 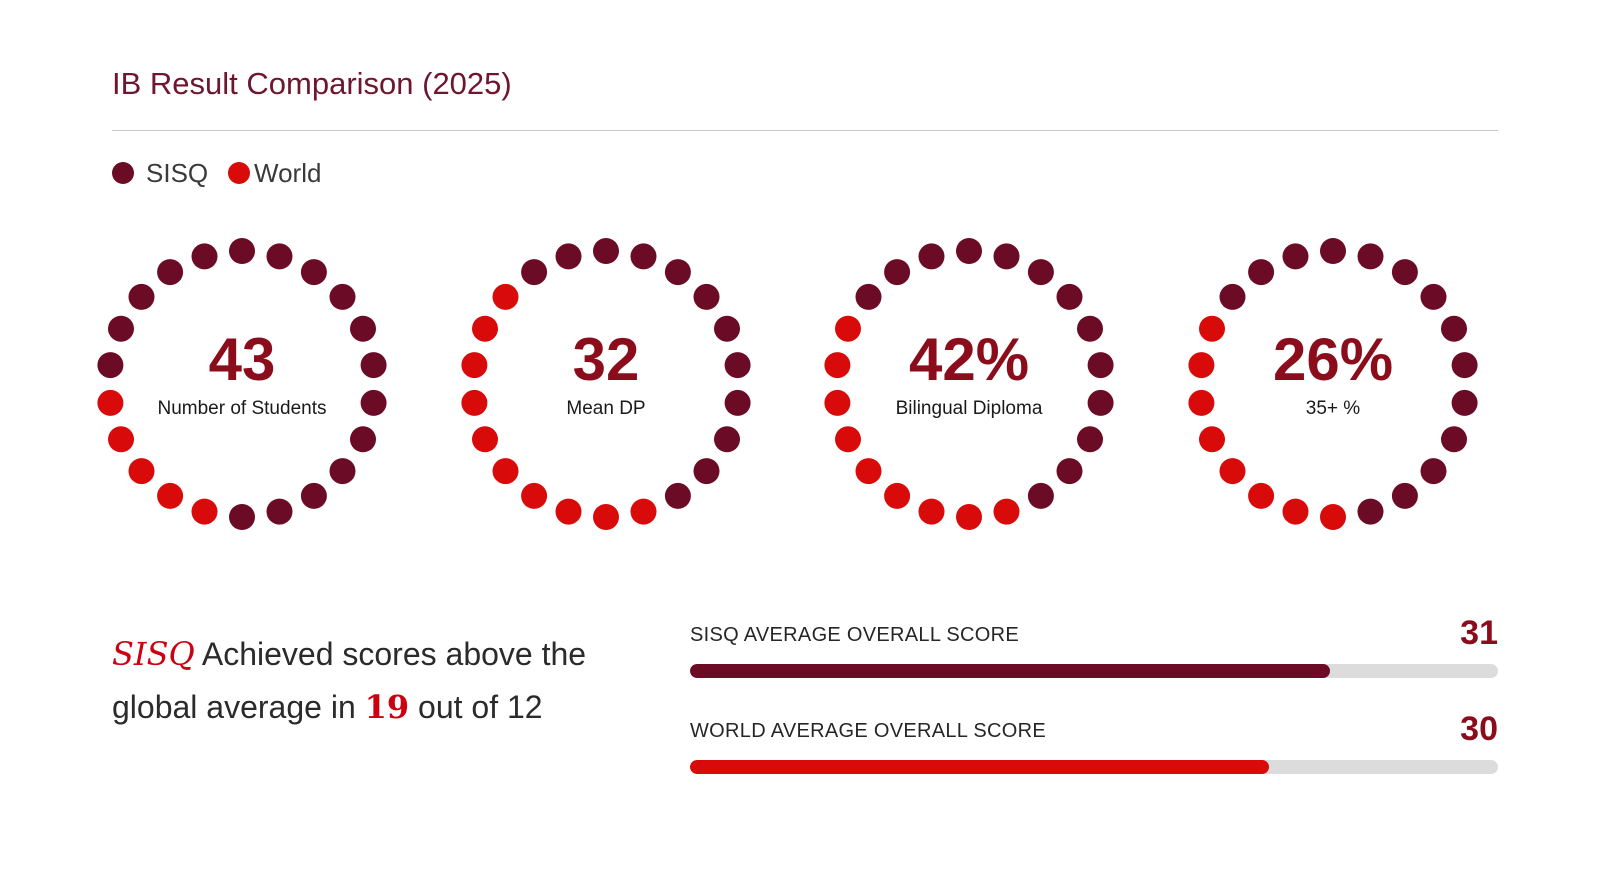 I want to click on bar-track-sisq, so click(x=1094, y=671).